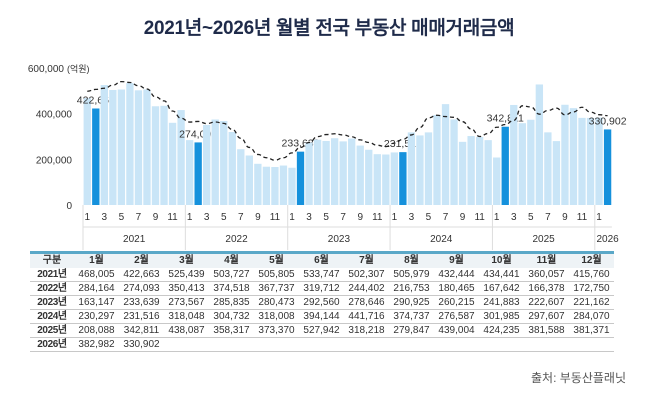 Image resolution: width=658 pixels, height=405 pixels. Describe the element at coordinates (546, 275) in the screenshot. I see `table-cell: 360,057` at that location.